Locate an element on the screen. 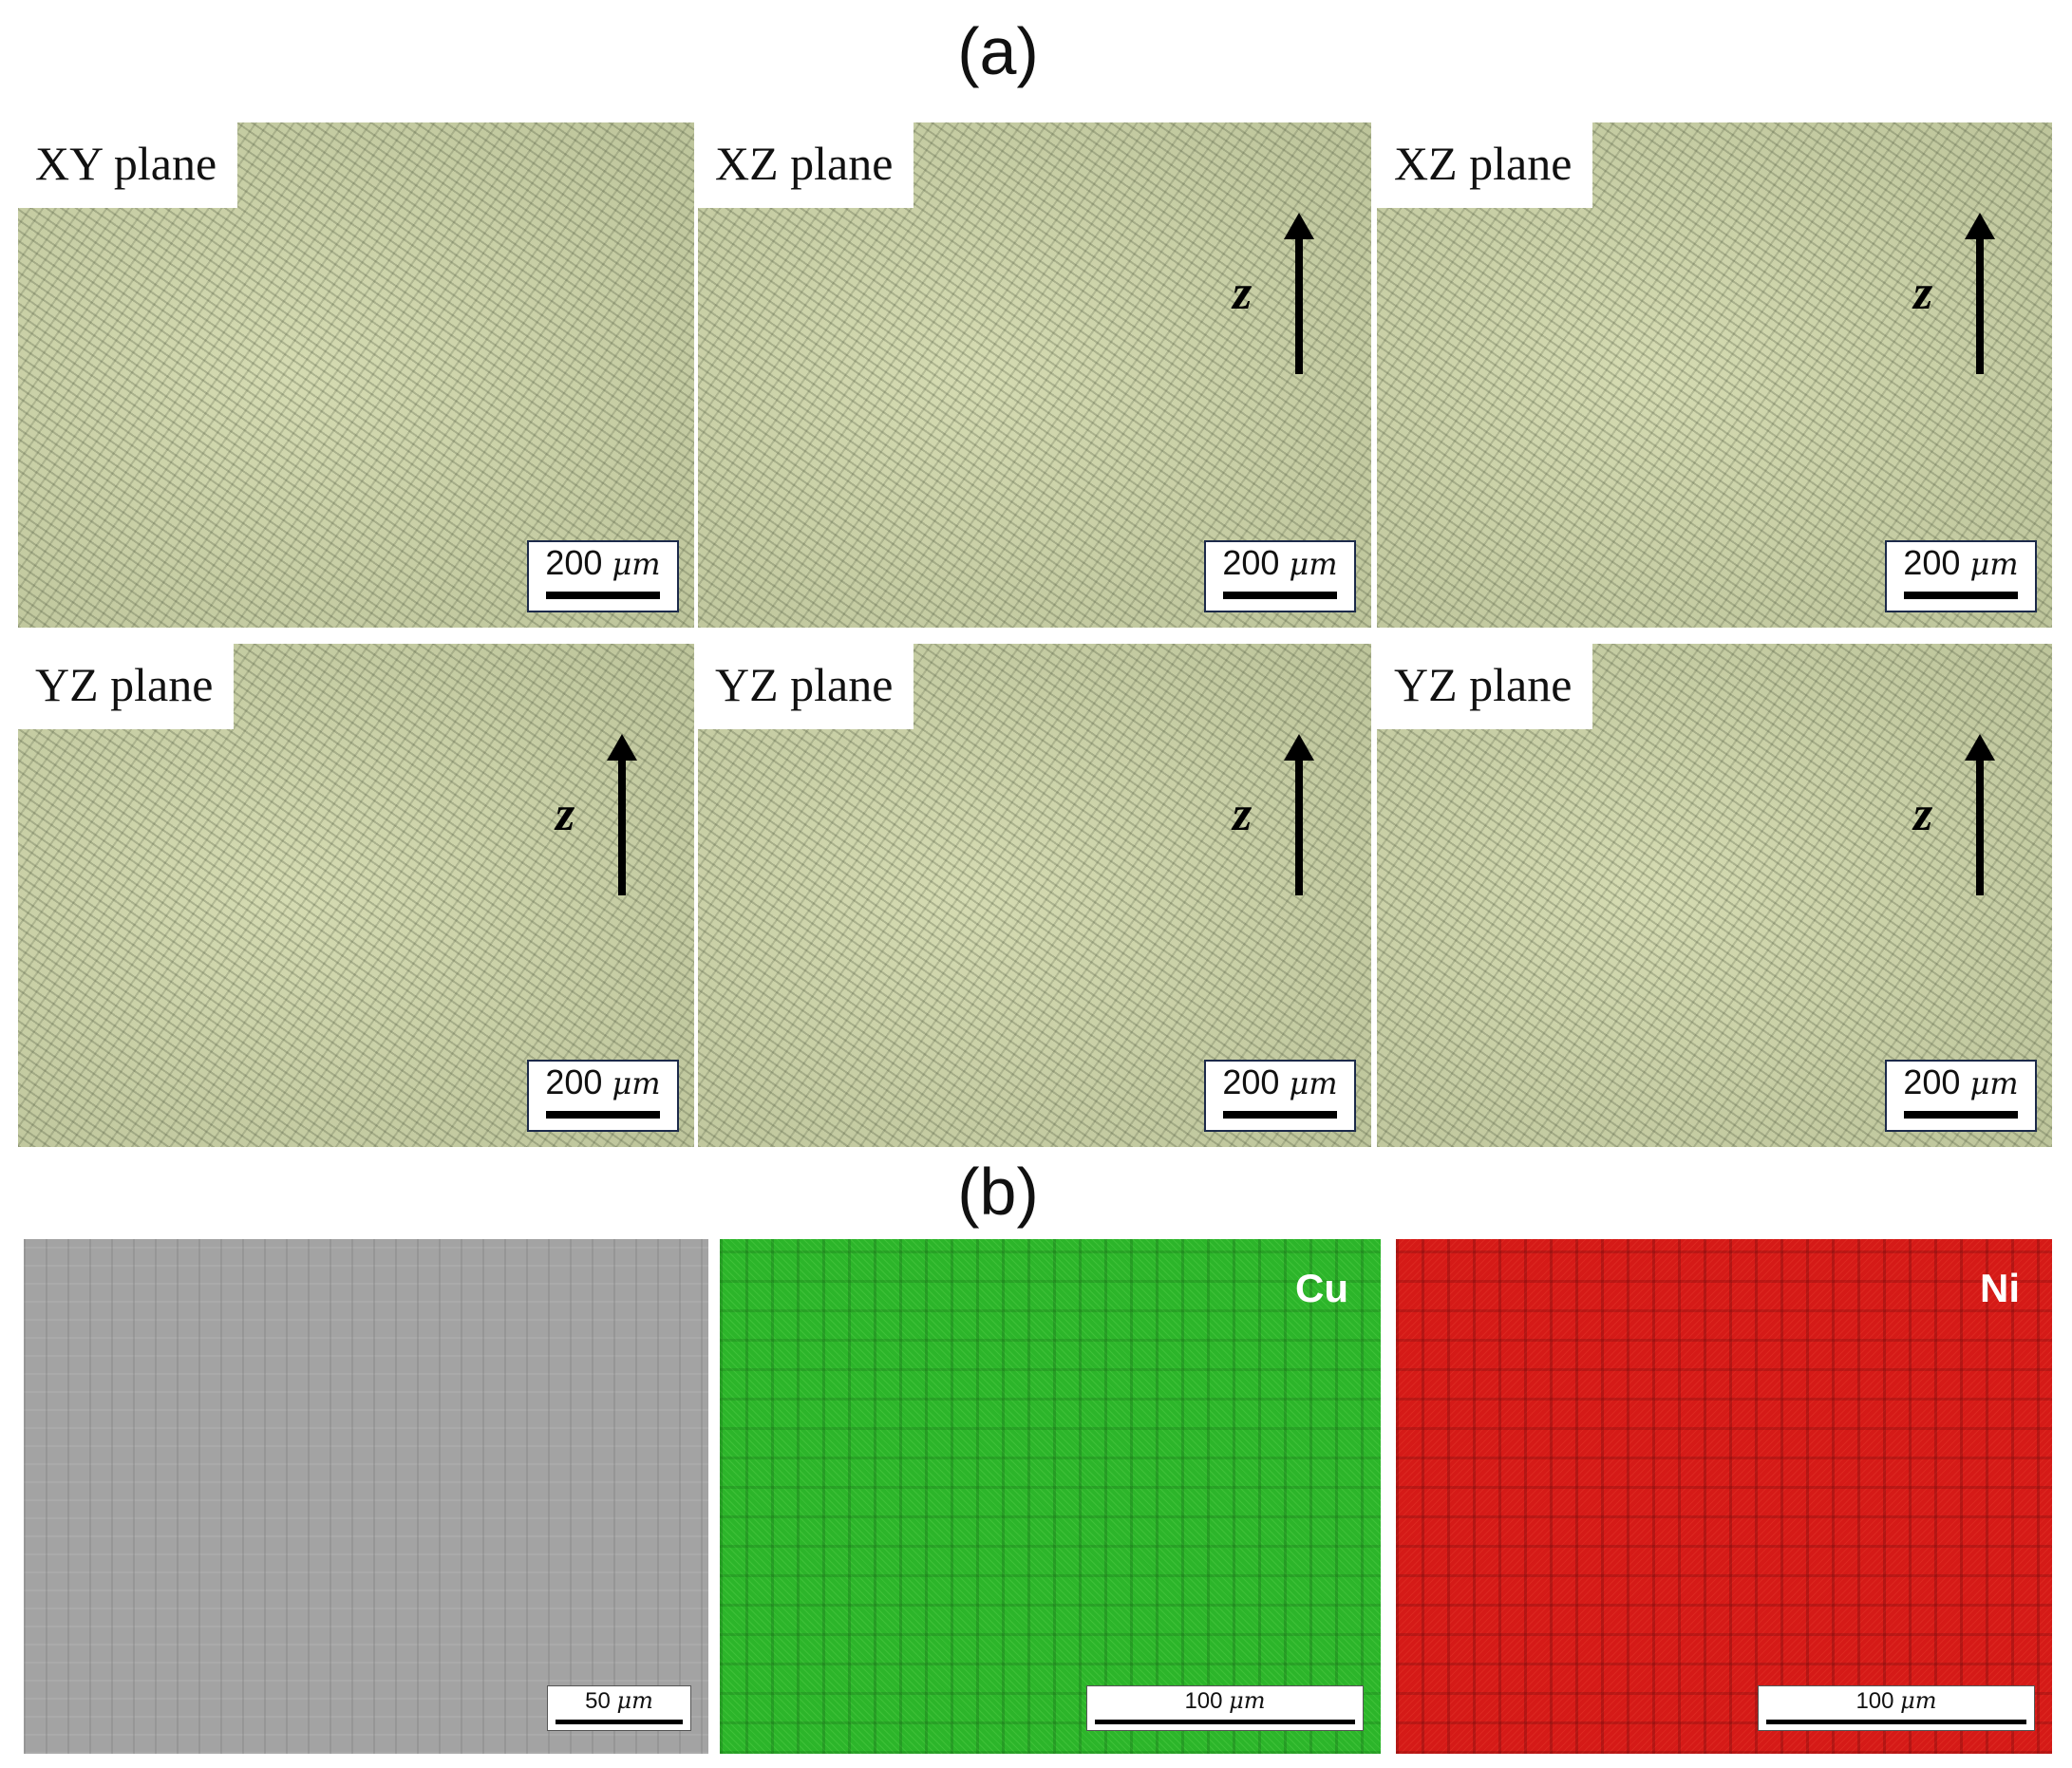 This screenshot has width=2072, height=1768. plane-label: XY plane is located at coordinates (128, 165).